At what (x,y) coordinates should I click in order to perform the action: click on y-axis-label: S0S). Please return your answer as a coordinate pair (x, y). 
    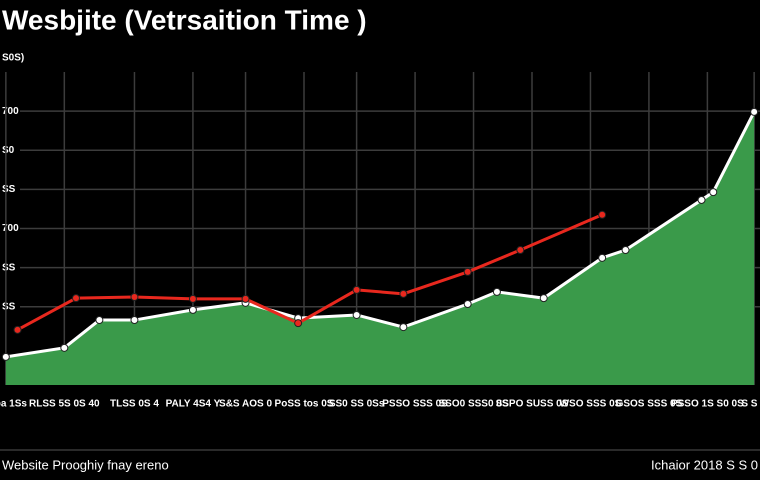
    Looking at the image, I should click on (13, 58).